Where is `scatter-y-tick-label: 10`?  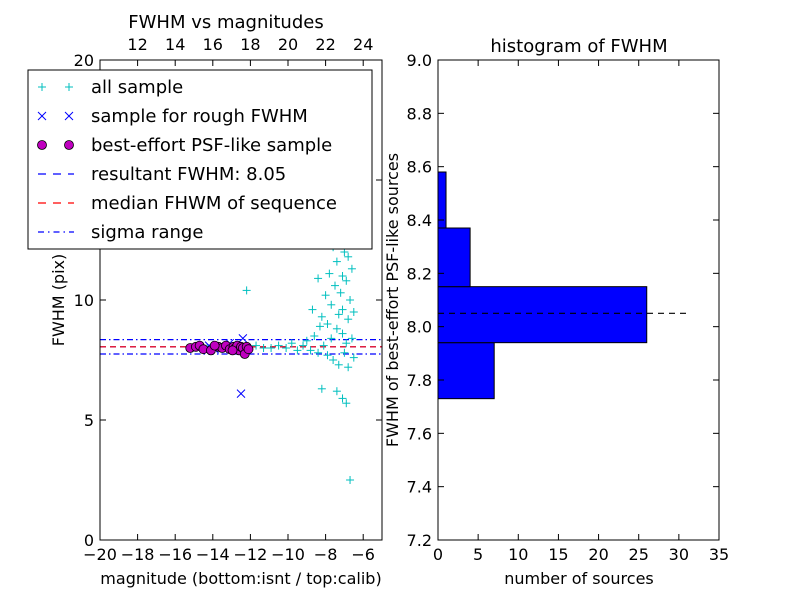 scatter-y-tick-label: 10 is located at coordinates (84, 300).